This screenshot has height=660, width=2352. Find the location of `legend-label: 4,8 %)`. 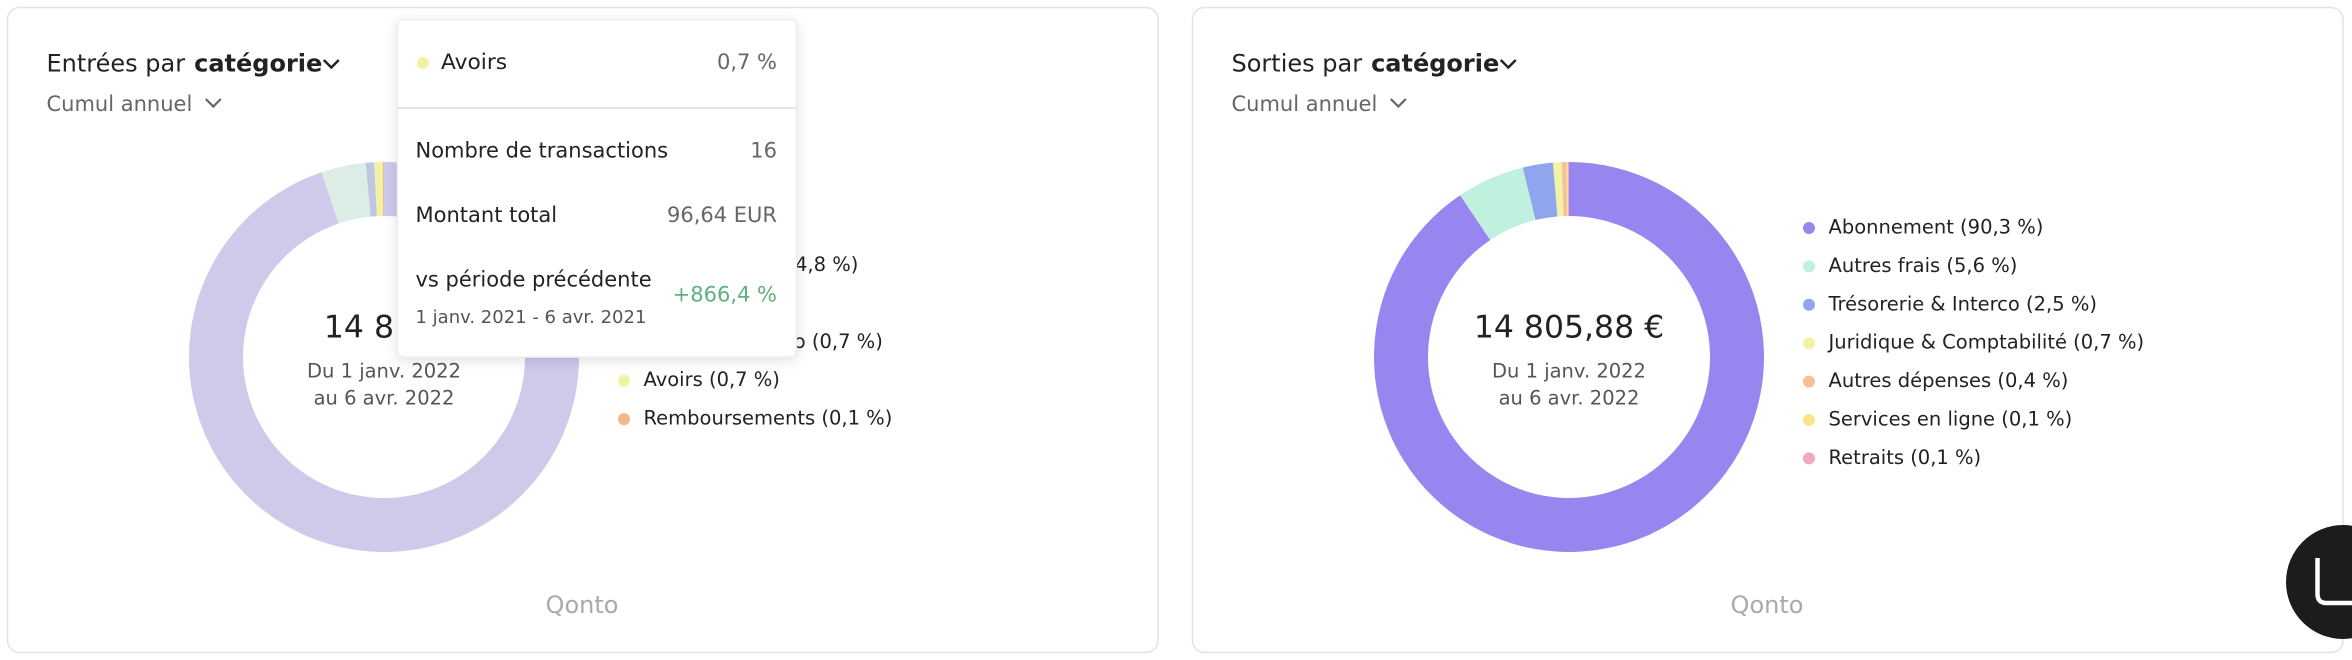

legend-label: 4,8 %) is located at coordinates (826, 264).